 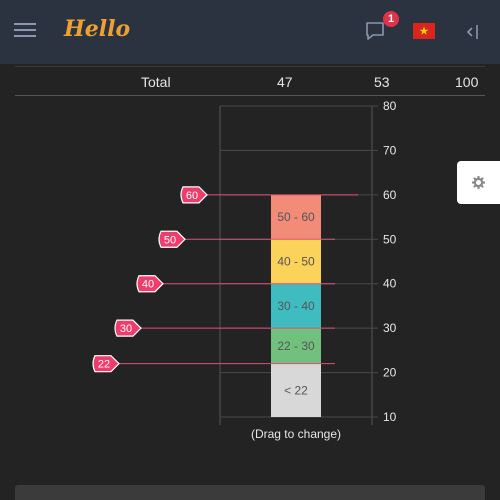 What do you see at coordinates (390, 106) in the screenshot?
I see `y-tick-label: 80` at bounding box center [390, 106].